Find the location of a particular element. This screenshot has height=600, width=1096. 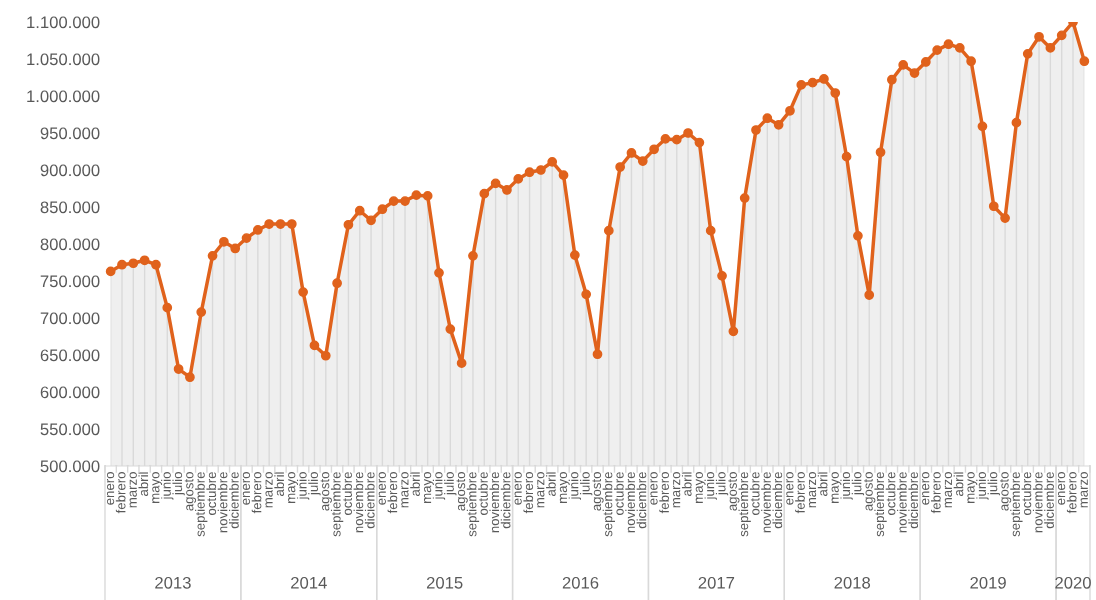

y-tick-label: 600.000 is located at coordinates (70, 392).